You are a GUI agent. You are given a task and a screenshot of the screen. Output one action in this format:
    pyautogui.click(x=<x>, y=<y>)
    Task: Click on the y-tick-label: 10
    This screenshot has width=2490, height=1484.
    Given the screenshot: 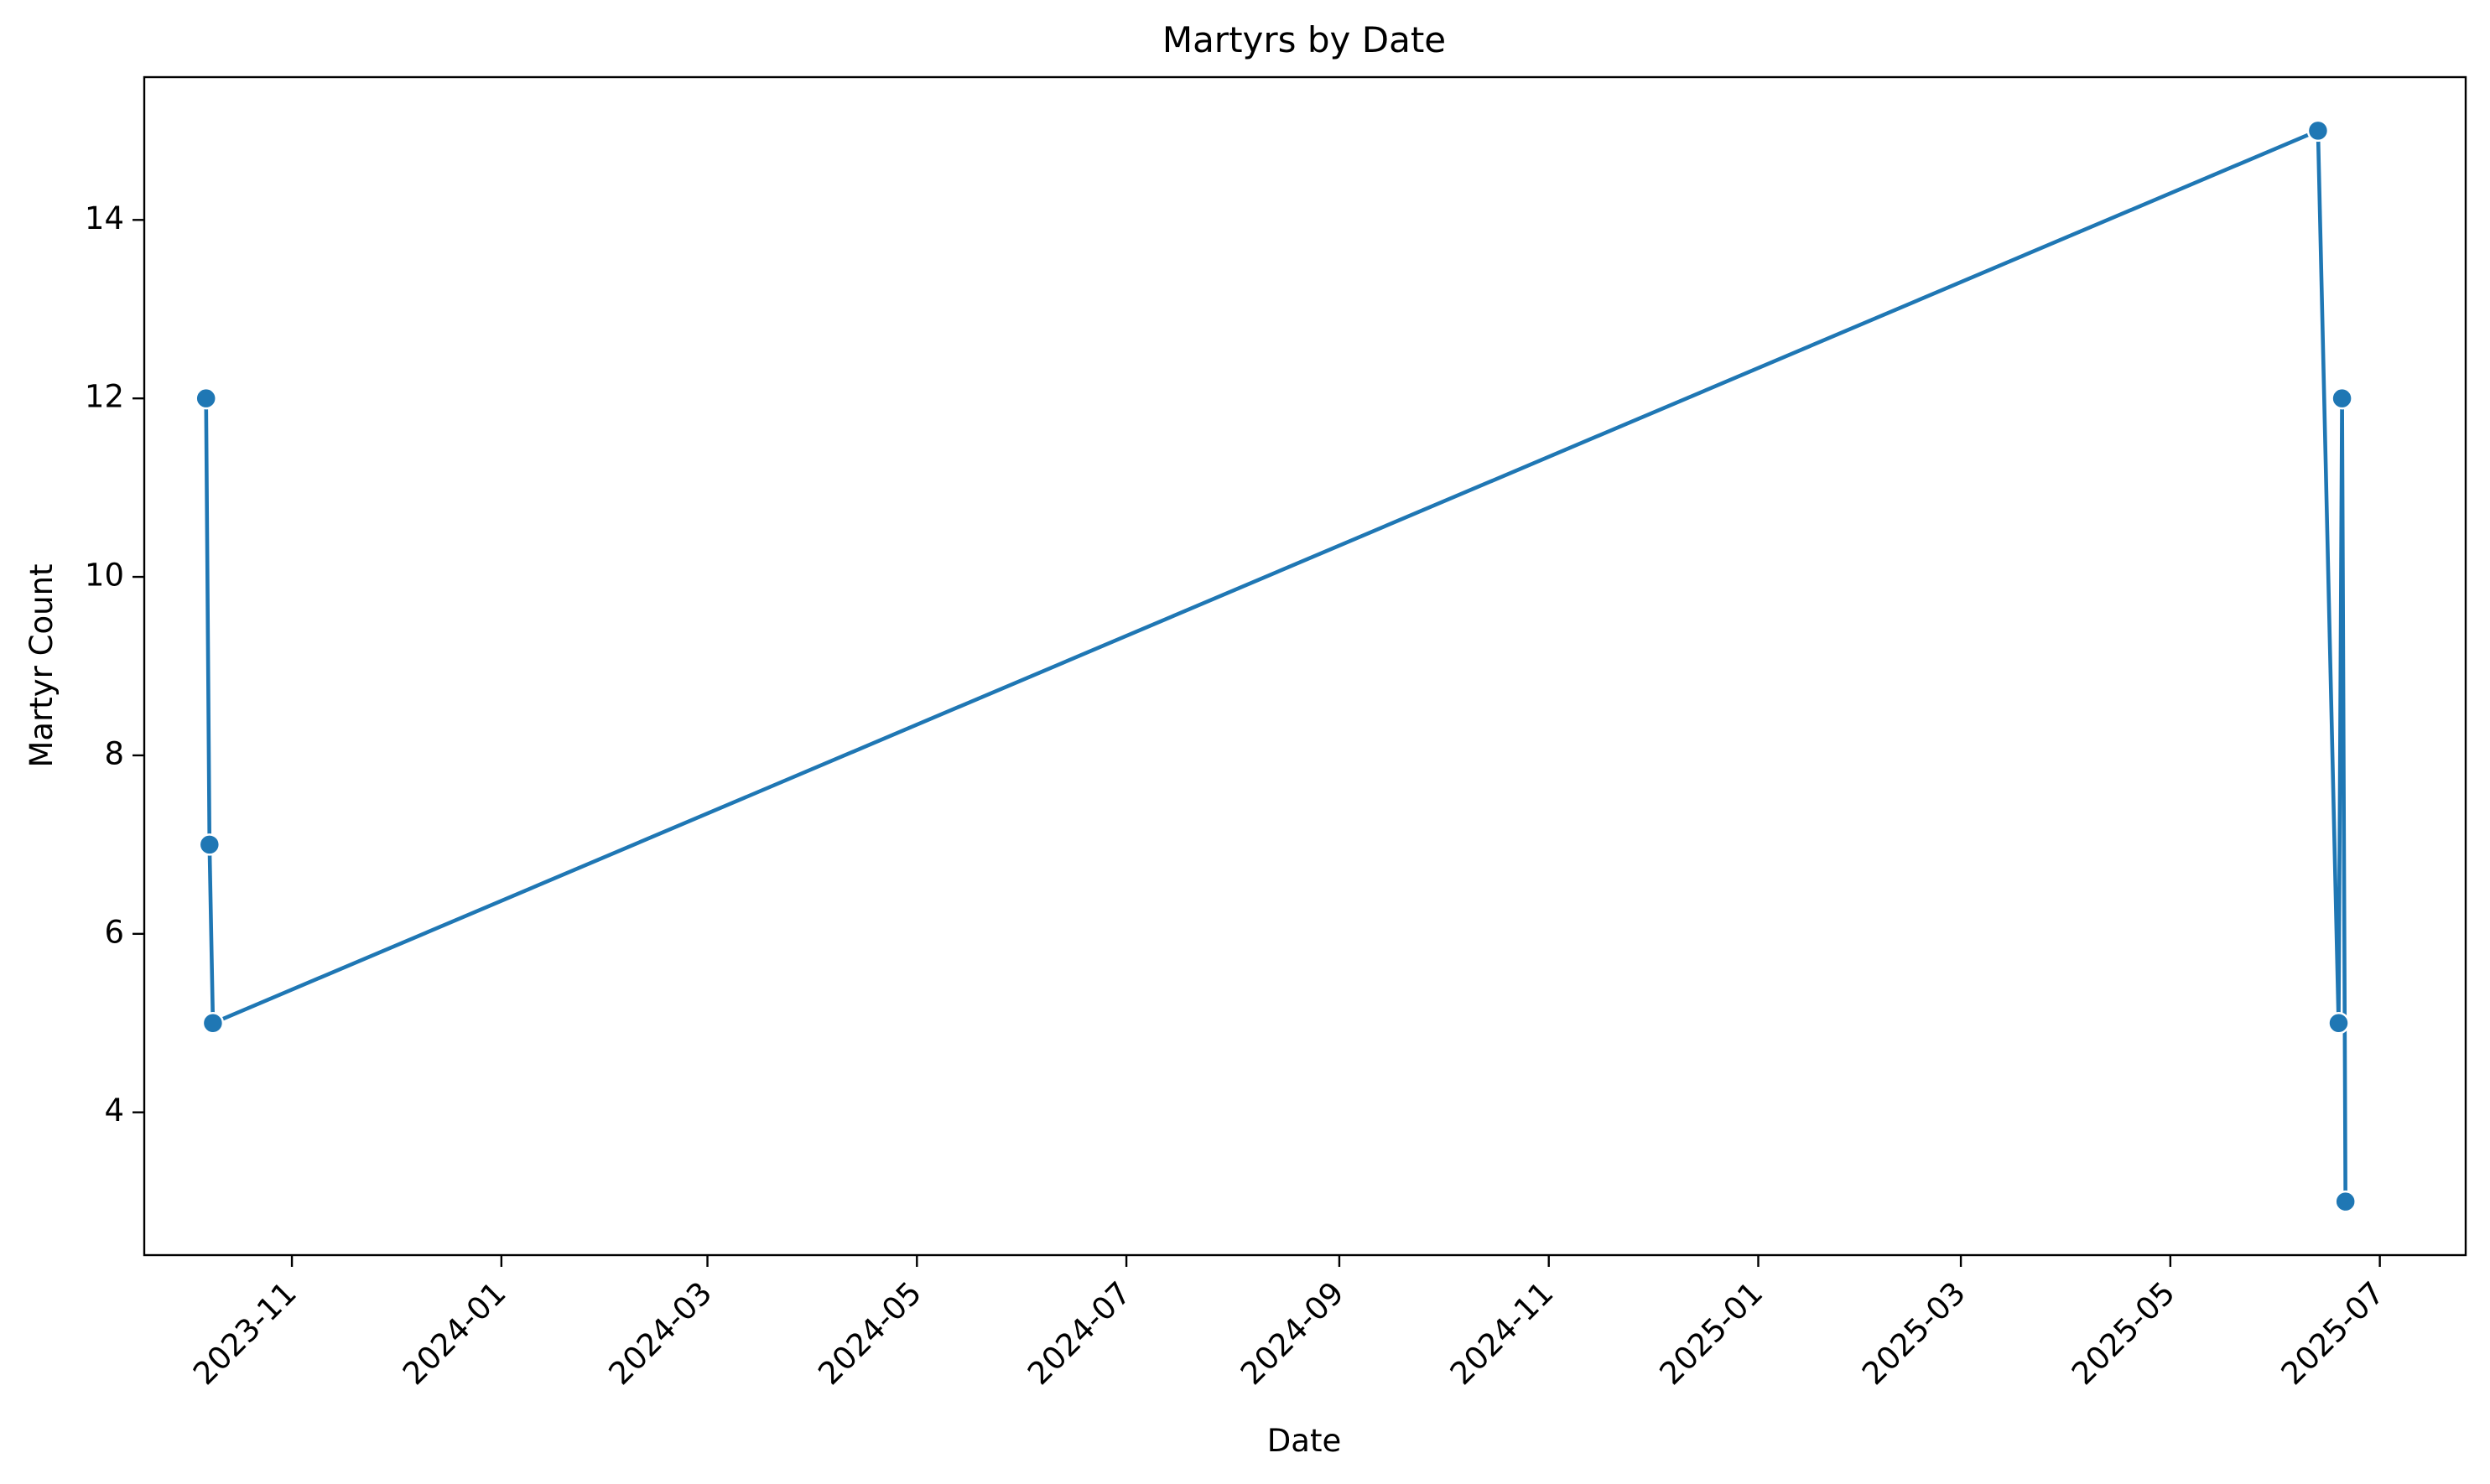 What is the action you would take?
    pyautogui.click(x=104, y=576)
    